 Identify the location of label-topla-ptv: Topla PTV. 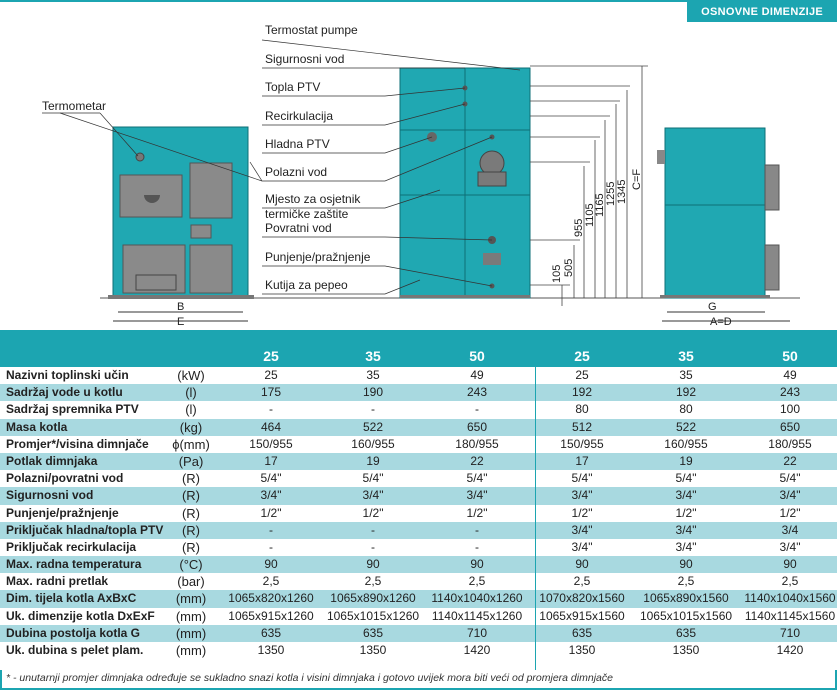
(292, 87).